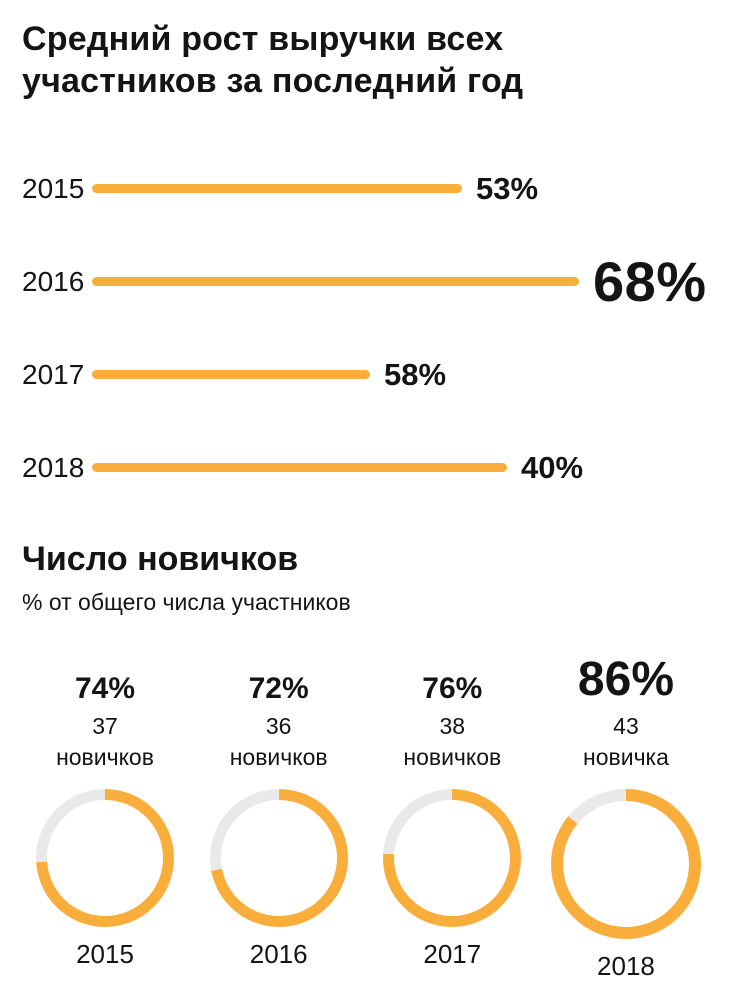  Describe the element at coordinates (105, 689) in the screenshot. I see `donut-pct-label: 74%` at that location.